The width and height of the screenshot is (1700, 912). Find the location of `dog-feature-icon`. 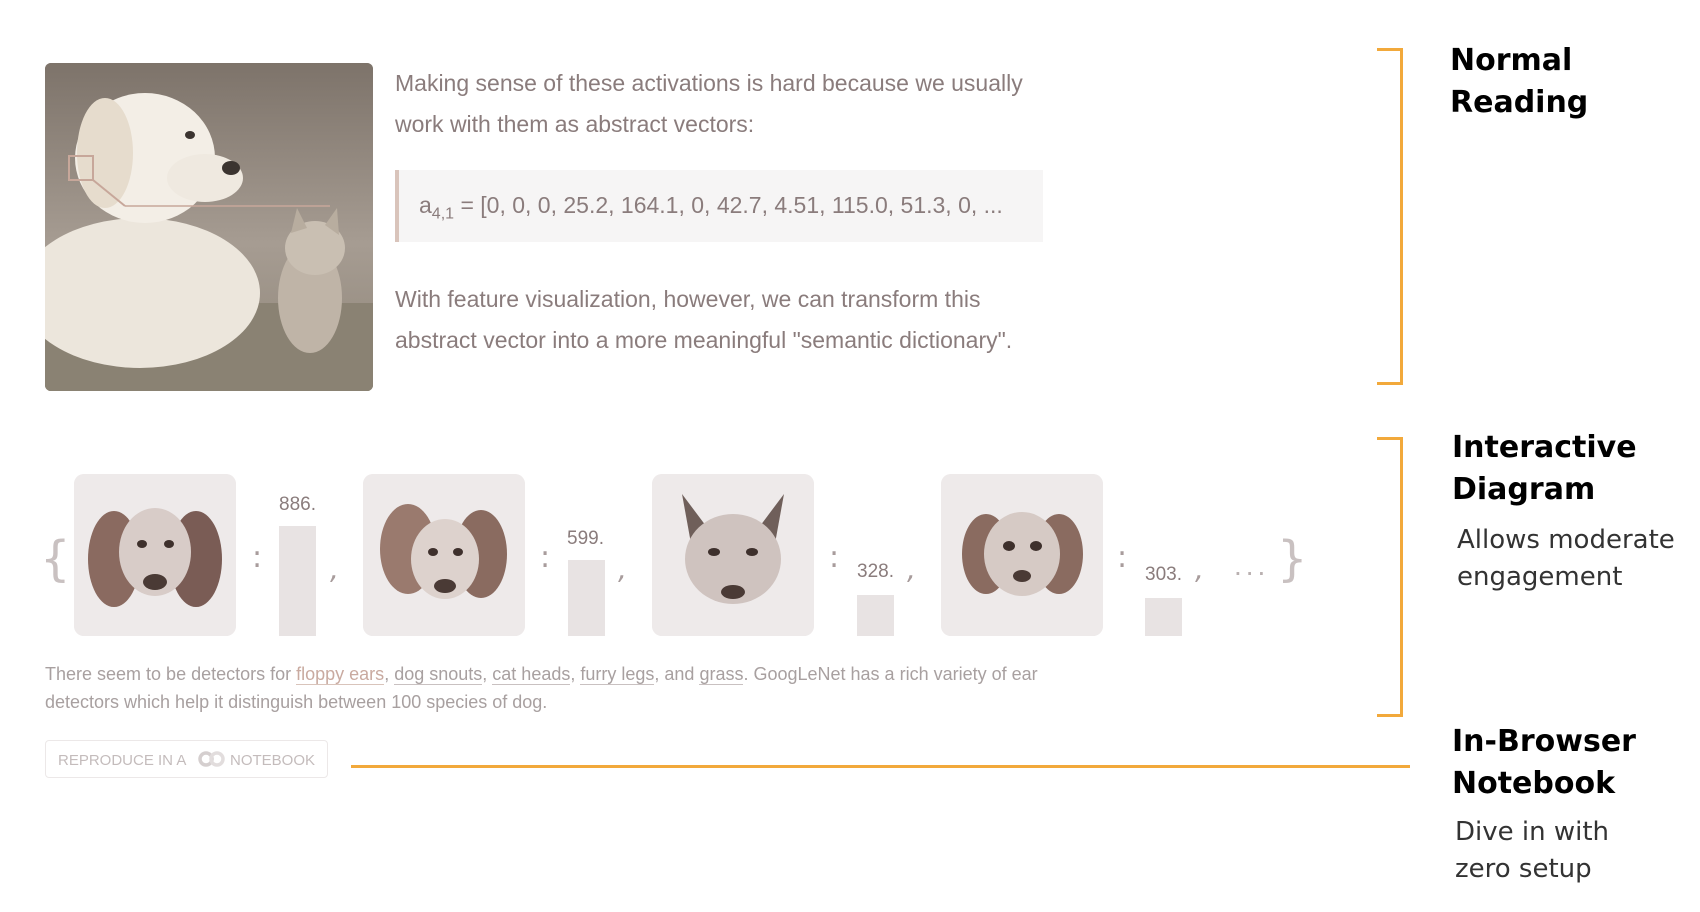

dog-feature-icon is located at coordinates (444, 555).